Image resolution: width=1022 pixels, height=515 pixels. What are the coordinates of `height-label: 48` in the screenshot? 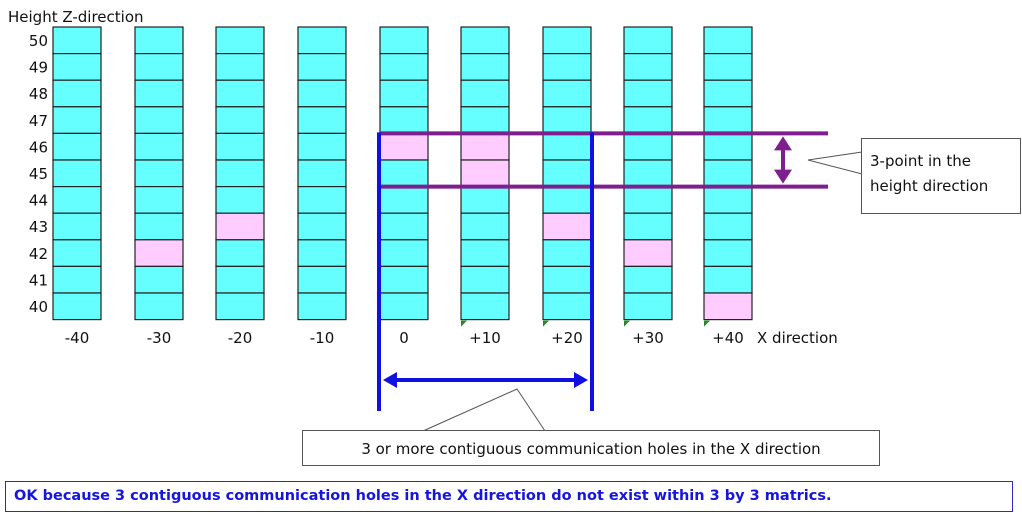 It's located at (38, 94).